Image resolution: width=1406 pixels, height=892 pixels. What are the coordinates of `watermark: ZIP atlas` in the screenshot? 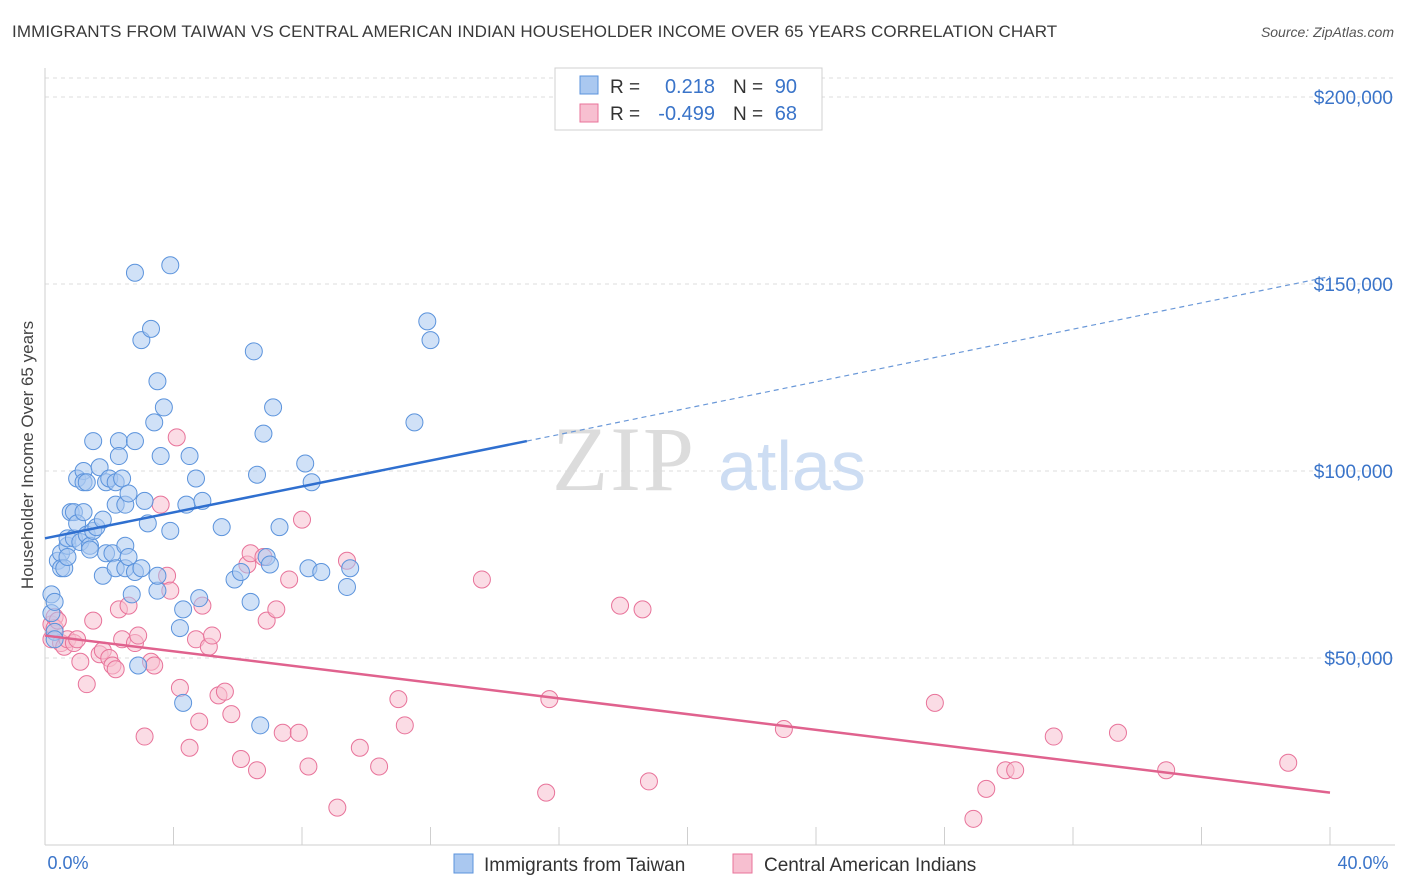 It's located at (709, 459).